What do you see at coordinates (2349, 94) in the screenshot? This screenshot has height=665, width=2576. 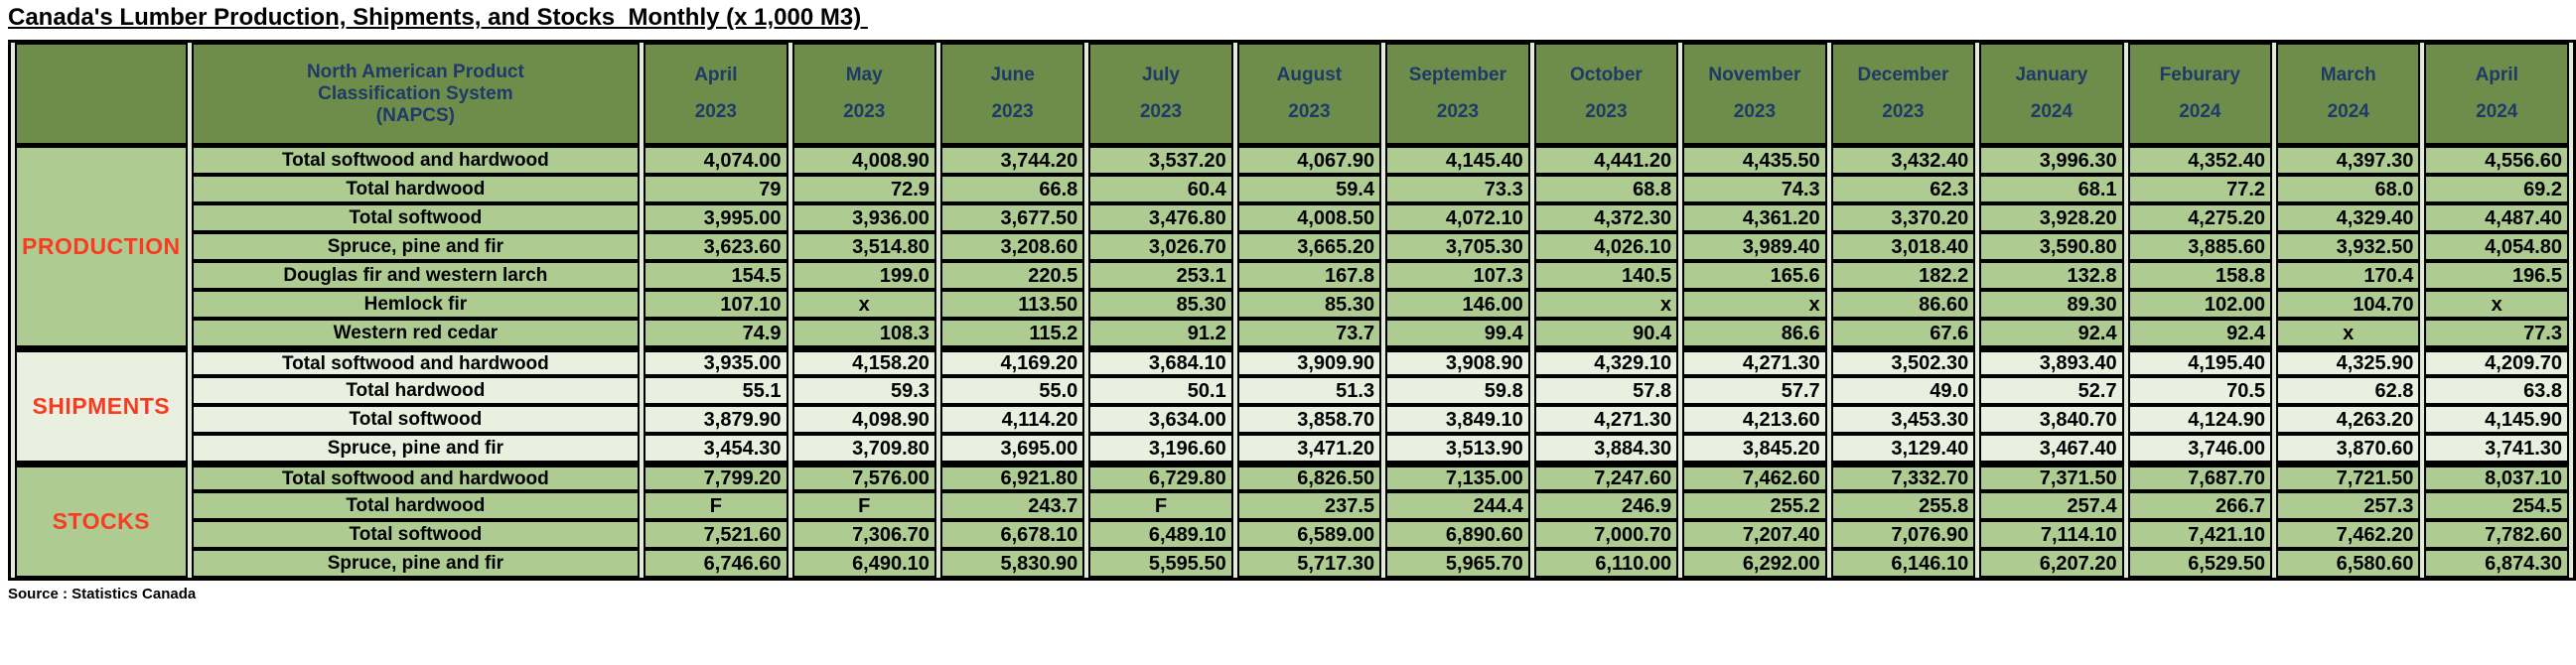 I see `month-header-march-2024: March 2024` at bounding box center [2349, 94].